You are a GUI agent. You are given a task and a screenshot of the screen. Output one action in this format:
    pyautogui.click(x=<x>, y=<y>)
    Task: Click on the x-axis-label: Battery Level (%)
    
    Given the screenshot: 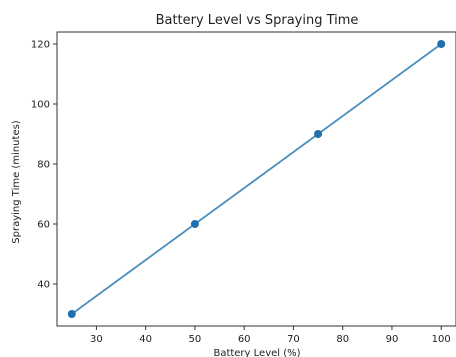 What is the action you would take?
    pyautogui.click(x=256, y=352)
    